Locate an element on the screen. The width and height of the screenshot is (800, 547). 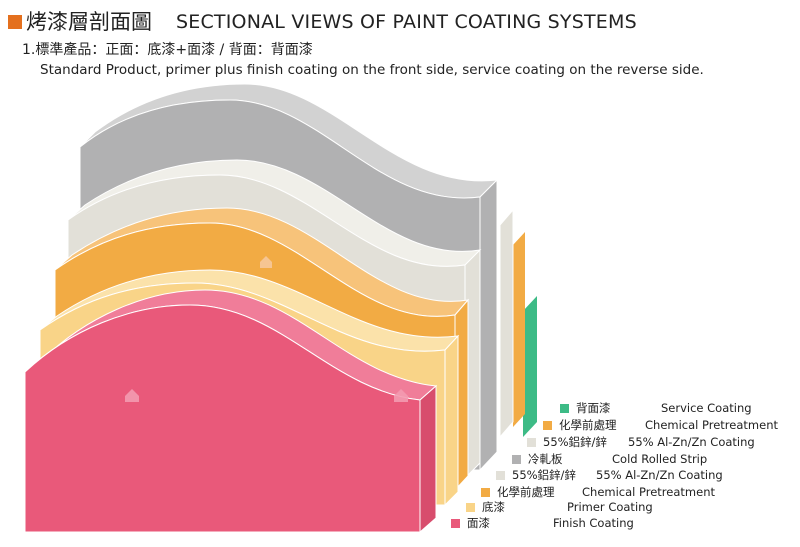
alznc-coating-back-layer is located at coordinates (506, 323).